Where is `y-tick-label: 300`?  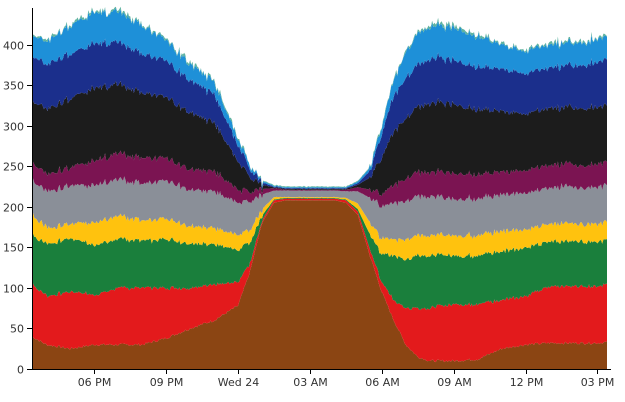
y-tick-label: 300 is located at coordinates (13, 127).